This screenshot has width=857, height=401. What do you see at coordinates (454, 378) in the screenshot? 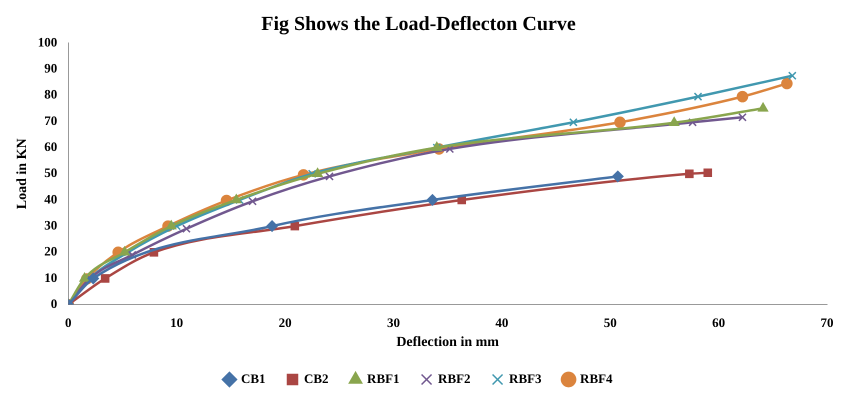
I see `legend-label: RBF2` at bounding box center [454, 378].